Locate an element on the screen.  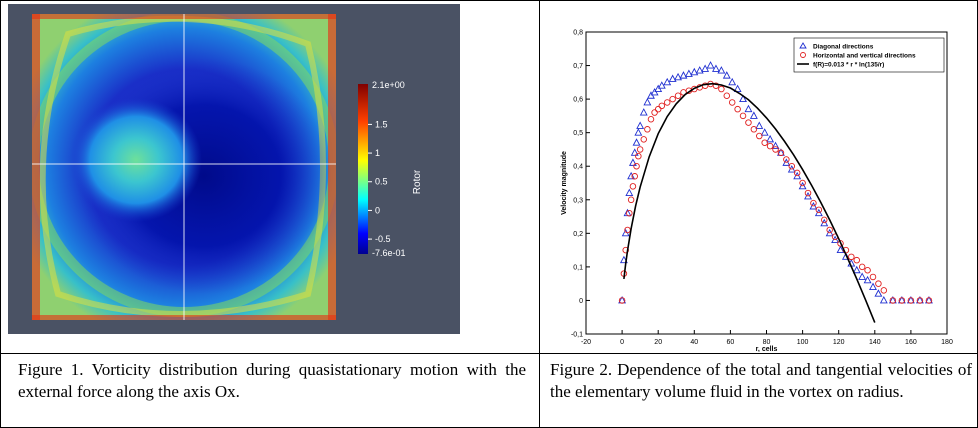
x-tick-label: 40 is located at coordinates (694, 342).